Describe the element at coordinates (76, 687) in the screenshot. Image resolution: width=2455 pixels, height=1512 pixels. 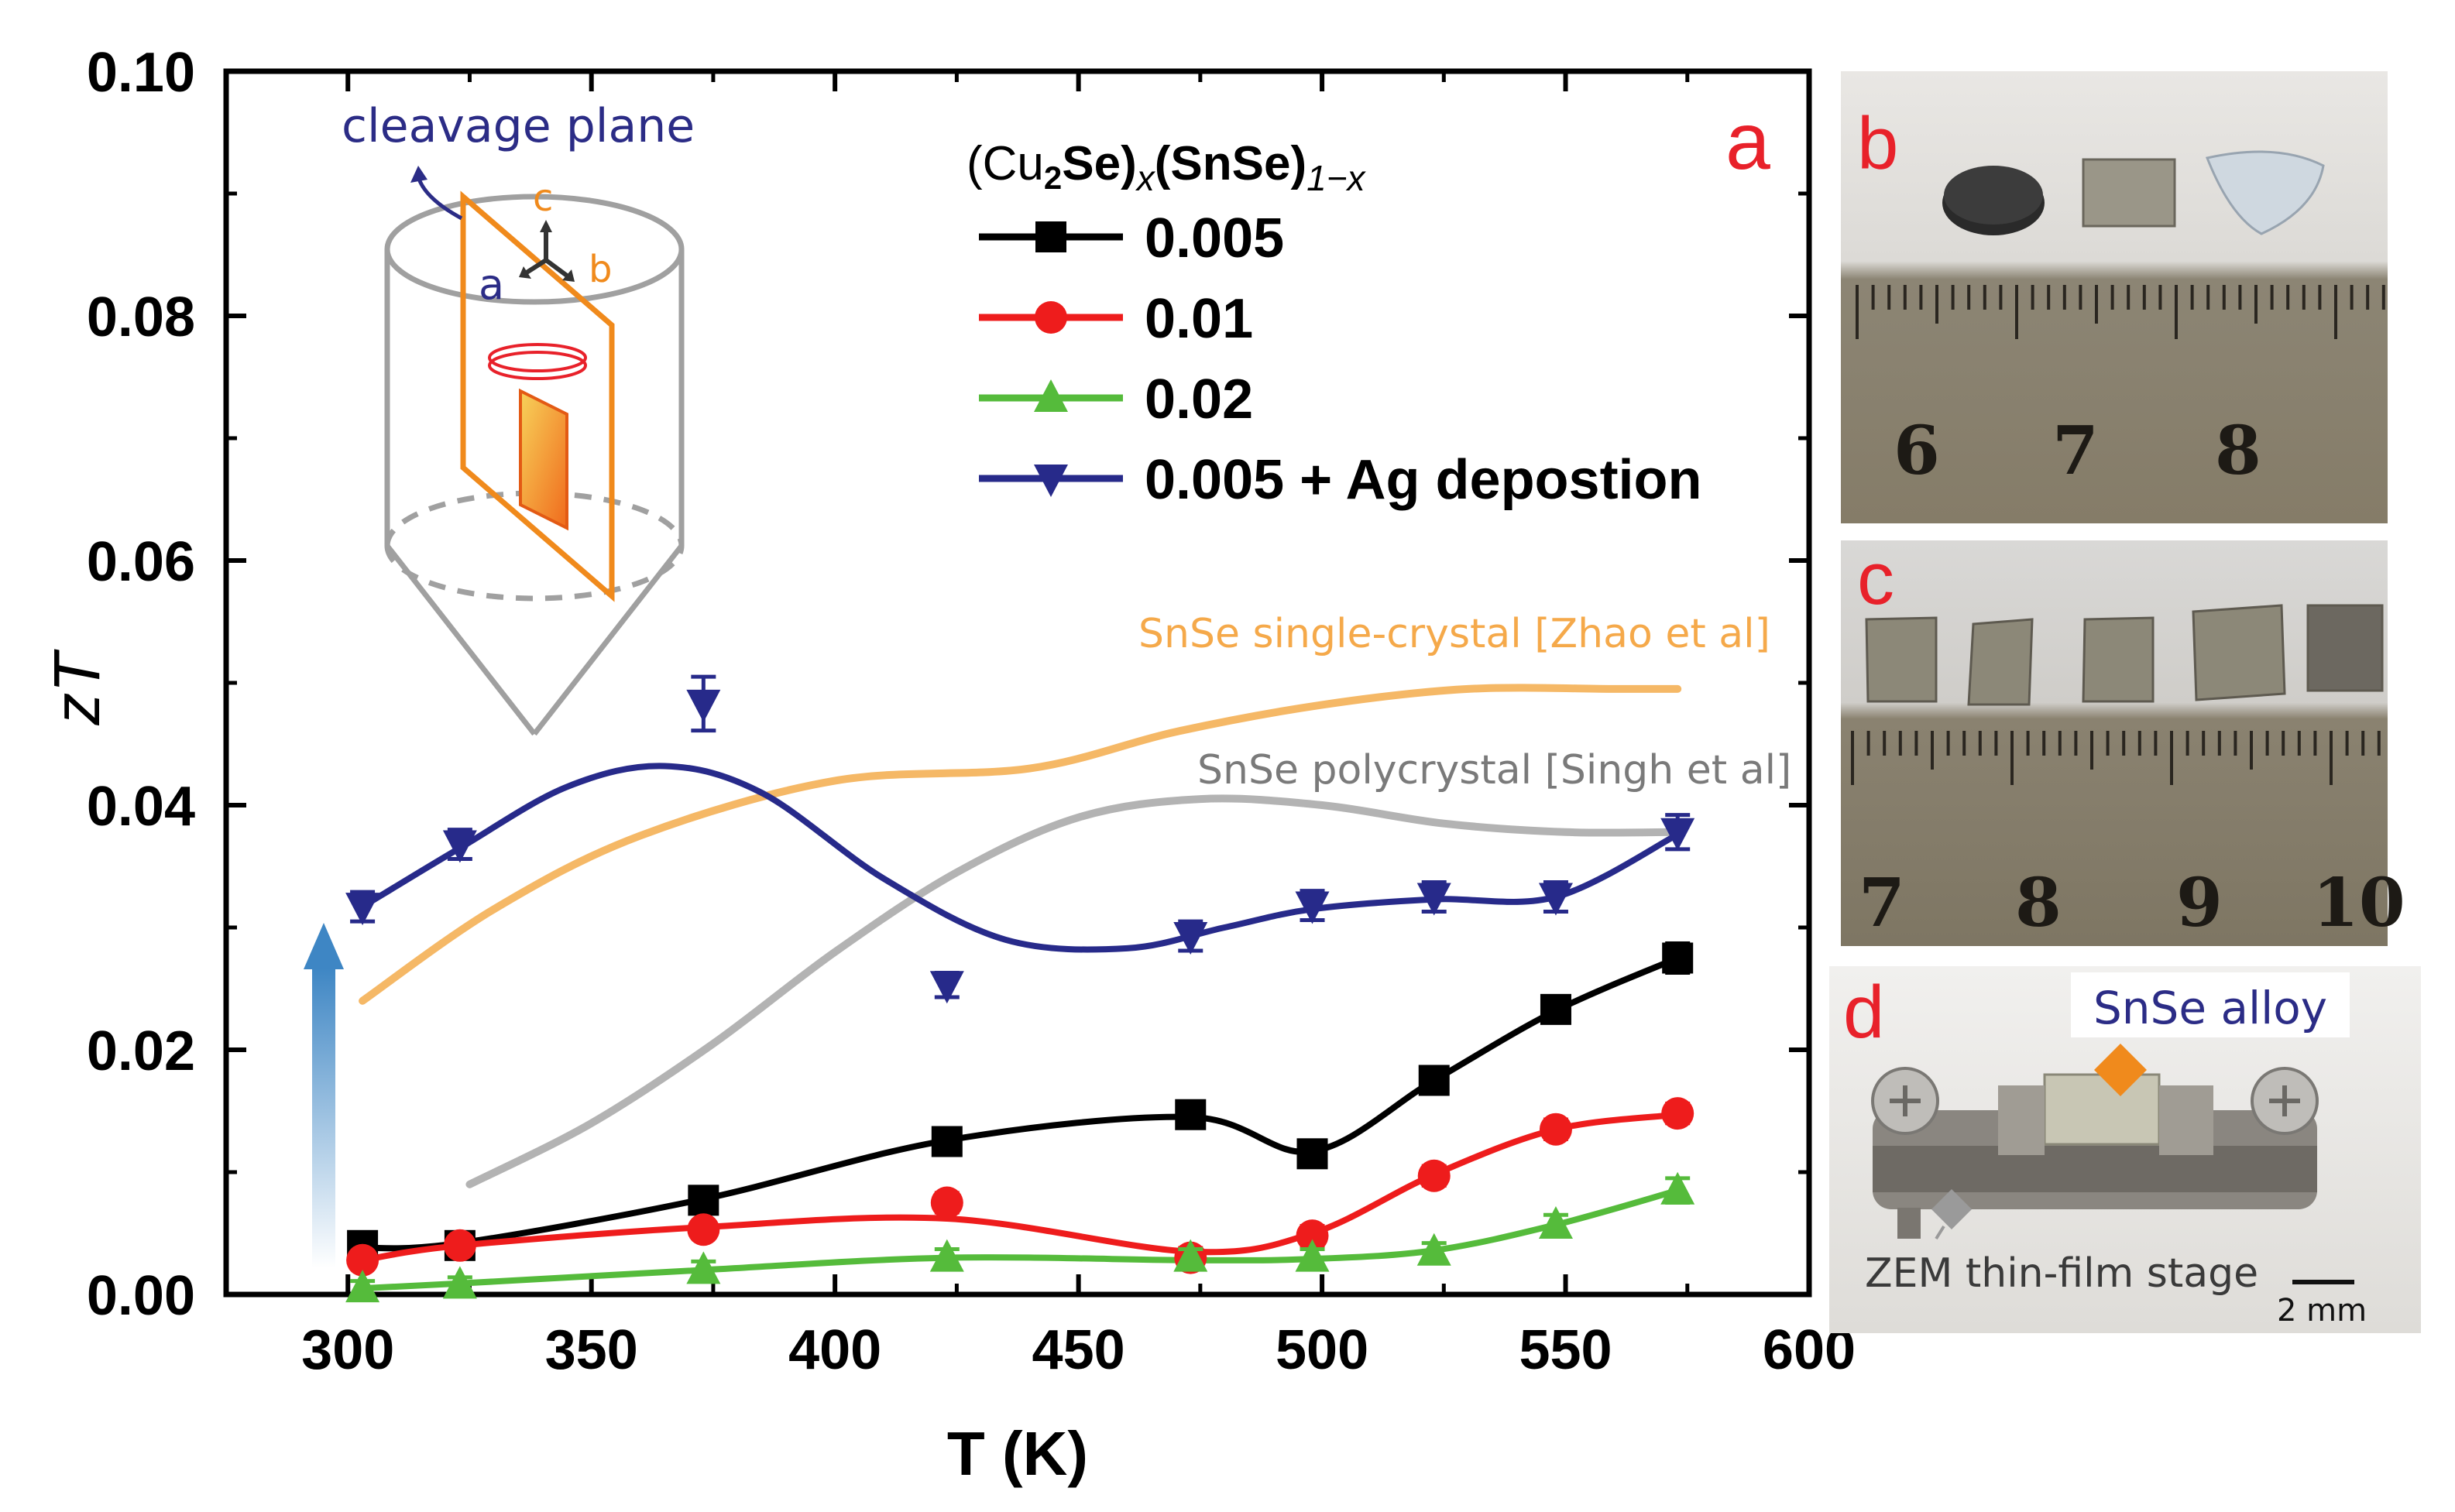
I see `y-axis-label: zT` at that location.